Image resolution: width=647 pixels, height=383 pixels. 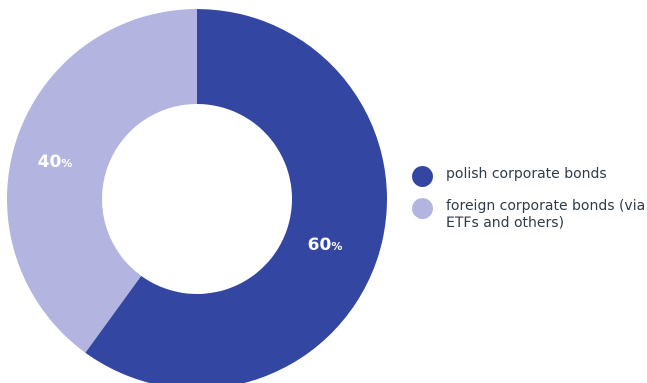 I want to click on legend-label: polish corporate bonds, so click(x=526, y=174).